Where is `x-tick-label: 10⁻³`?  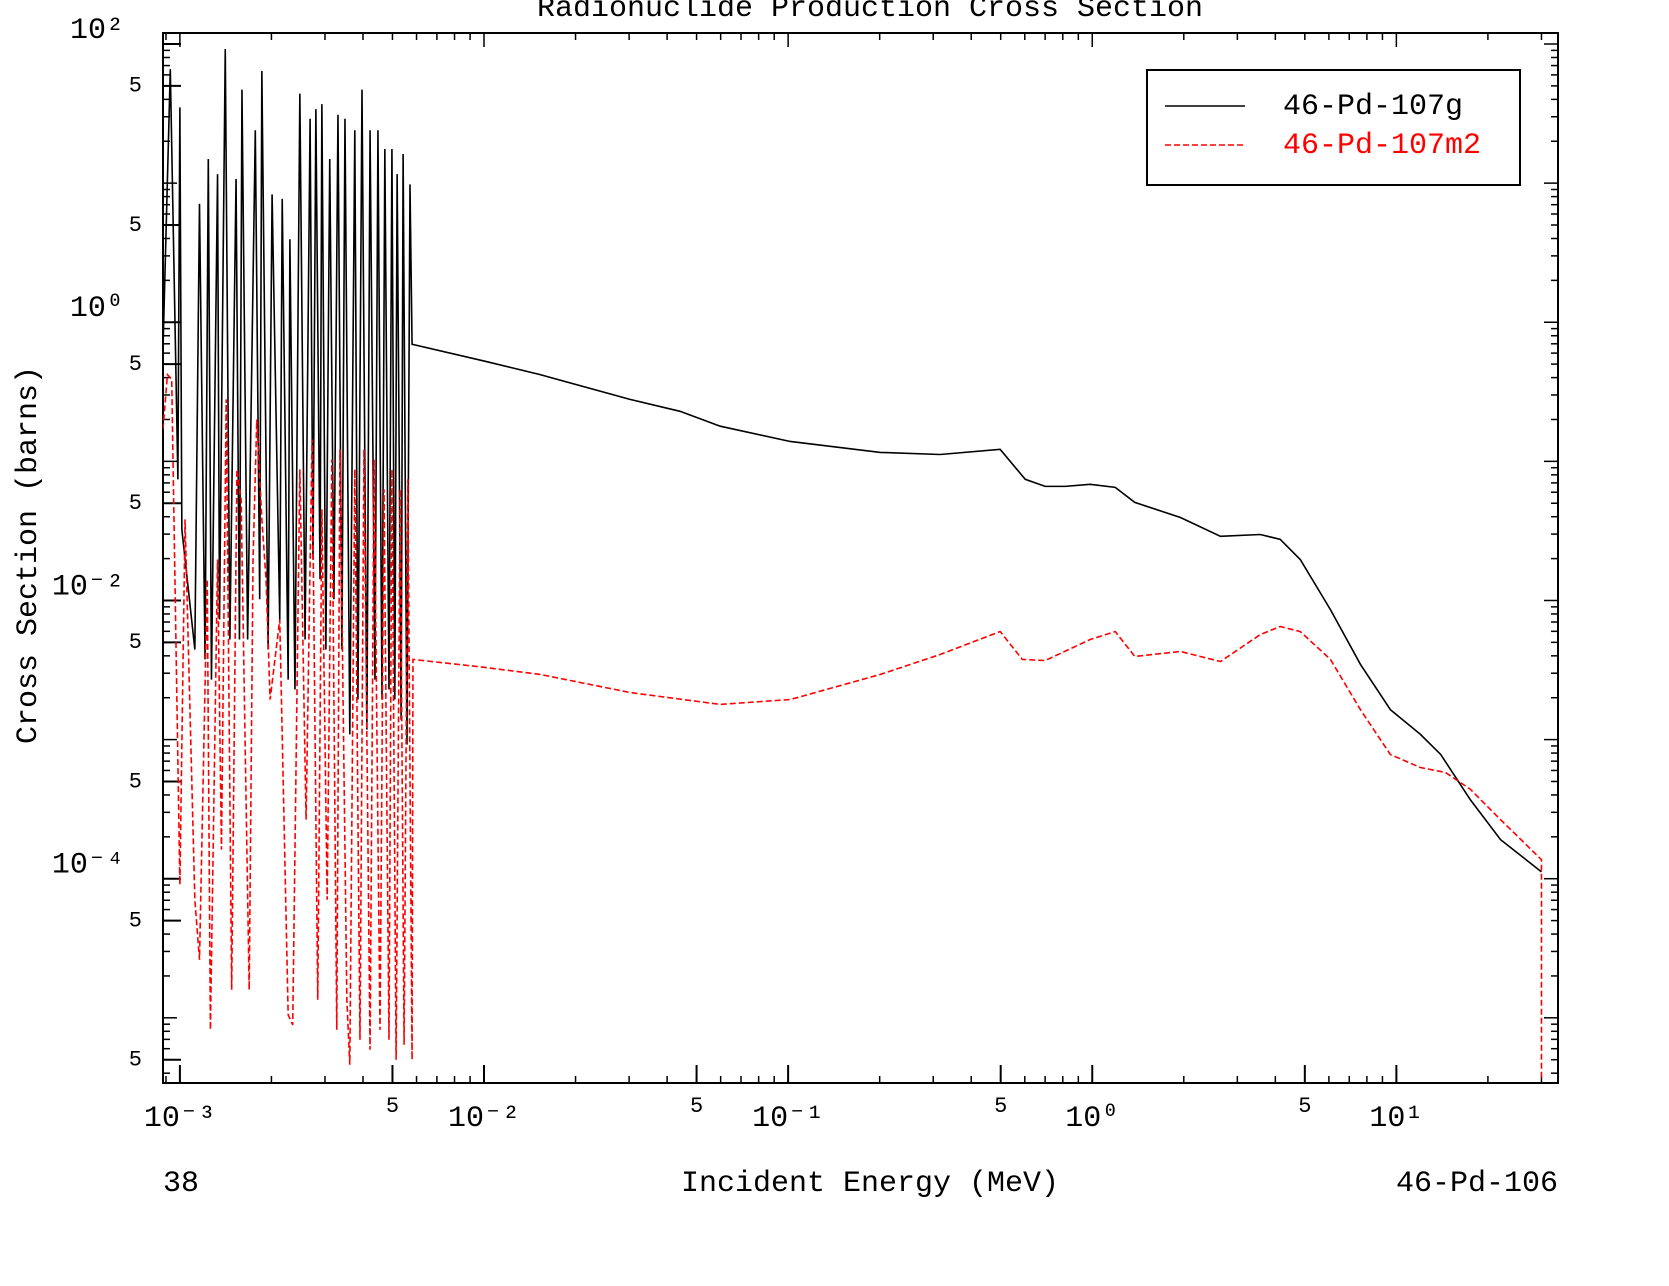
x-tick-label: 10⁻³ is located at coordinates (180, 1119).